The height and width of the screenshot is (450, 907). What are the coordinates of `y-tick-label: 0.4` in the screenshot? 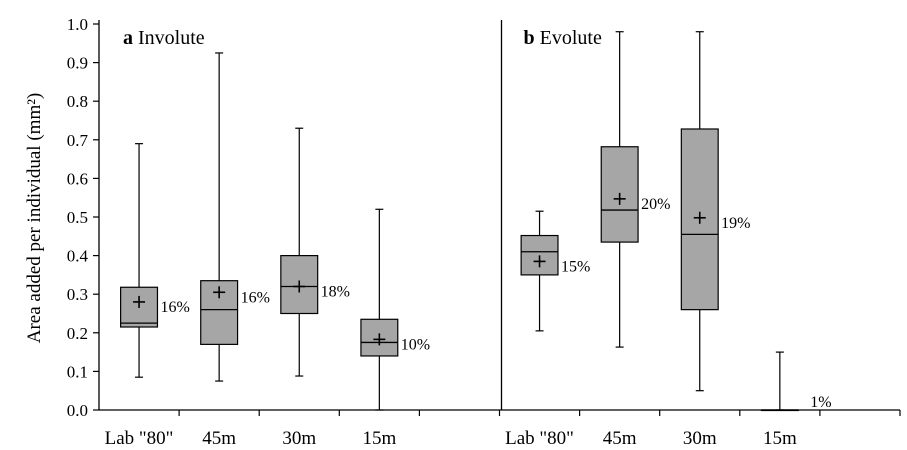 It's located at (78, 256).